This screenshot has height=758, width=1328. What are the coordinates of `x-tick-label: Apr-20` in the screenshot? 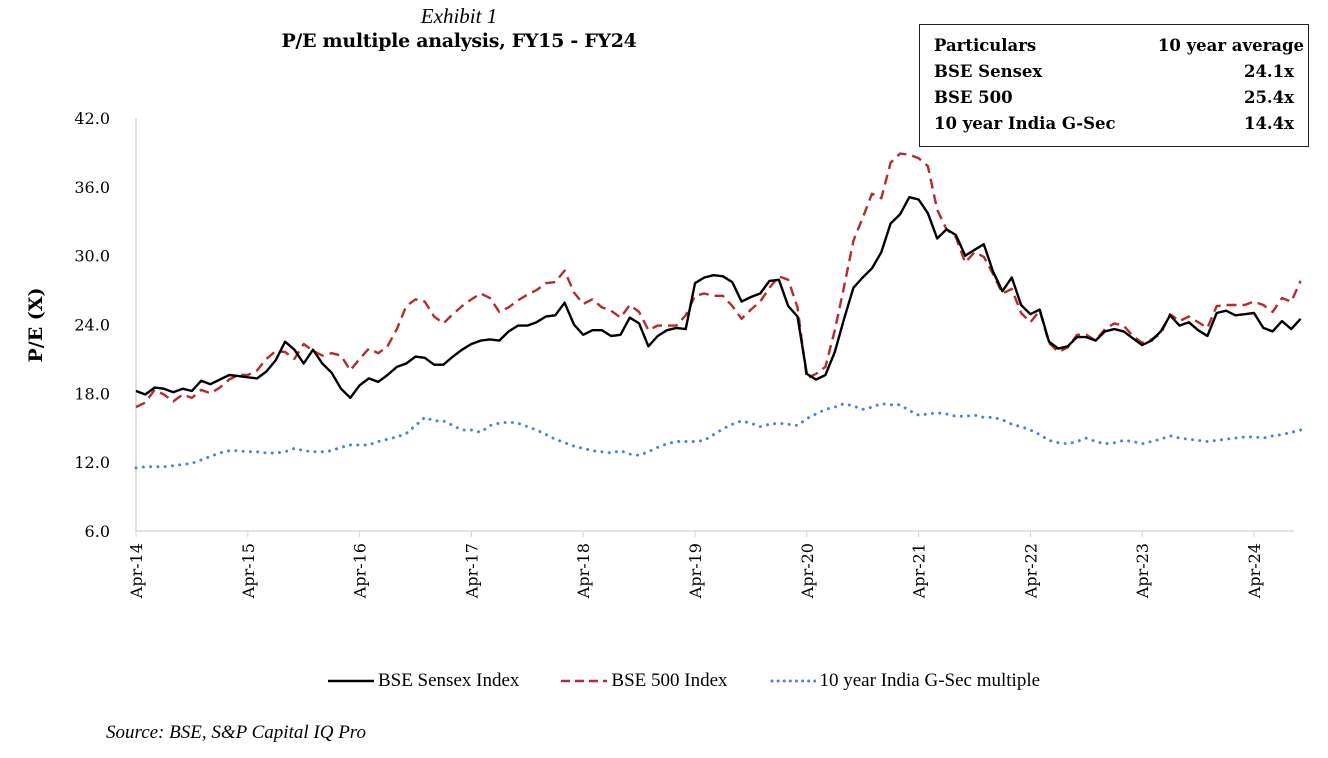 It's located at (807, 571).